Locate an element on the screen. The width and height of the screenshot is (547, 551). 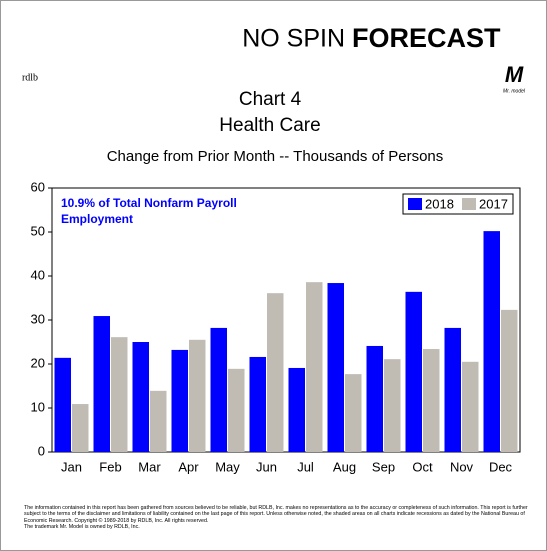
x-tick-label: Mar is located at coordinates (149, 466).